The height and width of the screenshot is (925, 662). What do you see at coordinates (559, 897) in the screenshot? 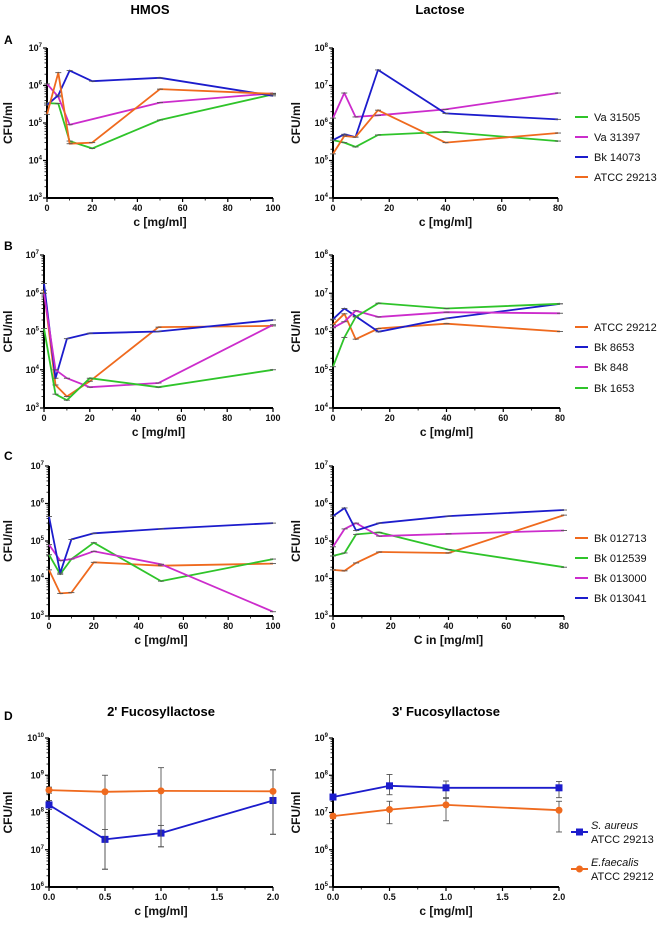
I see `x-tick-label: 2.0` at bounding box center [559, 897].